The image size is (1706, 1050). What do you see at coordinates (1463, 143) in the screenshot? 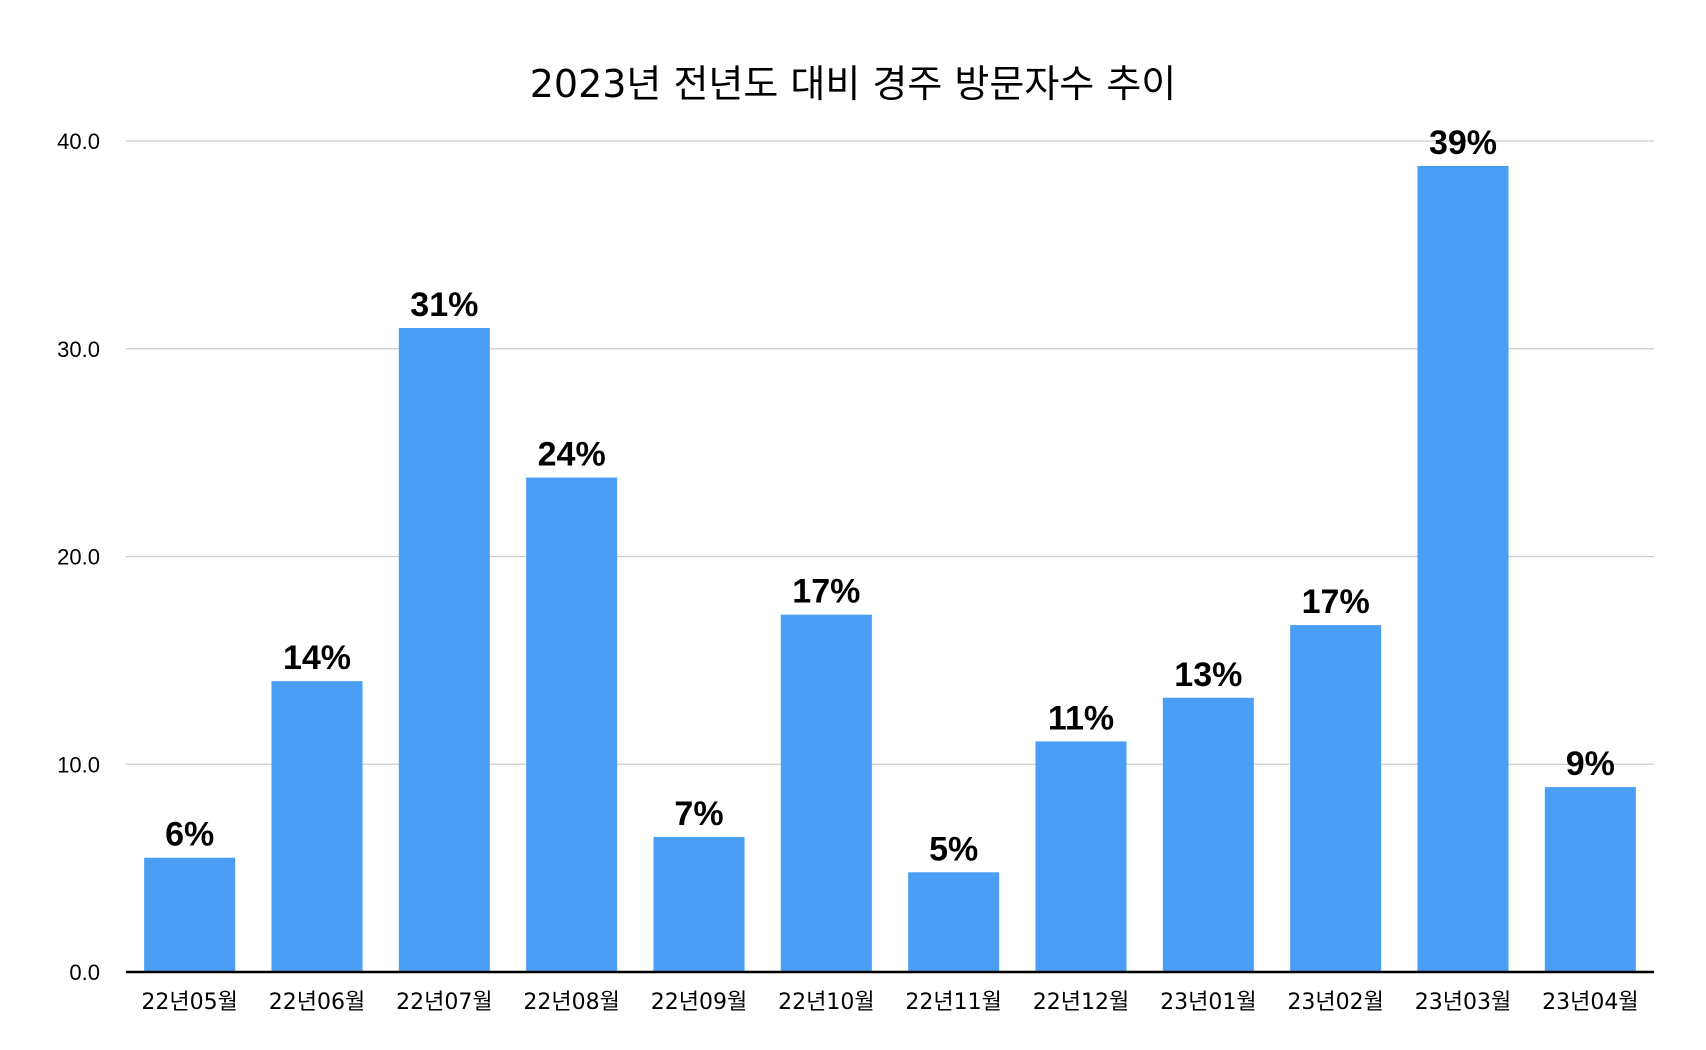
I see `data-label: 39%` at bounding box center [1463, 143].